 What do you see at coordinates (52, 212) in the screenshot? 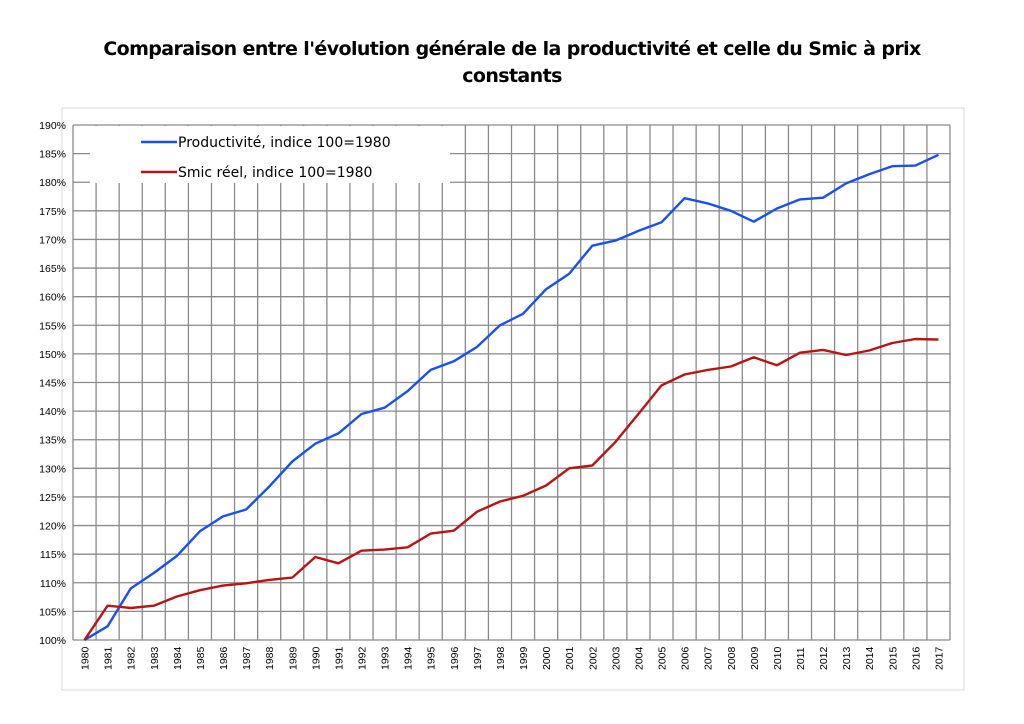
I see `y-tick-label: 175%` at bounding box center [52, 212].